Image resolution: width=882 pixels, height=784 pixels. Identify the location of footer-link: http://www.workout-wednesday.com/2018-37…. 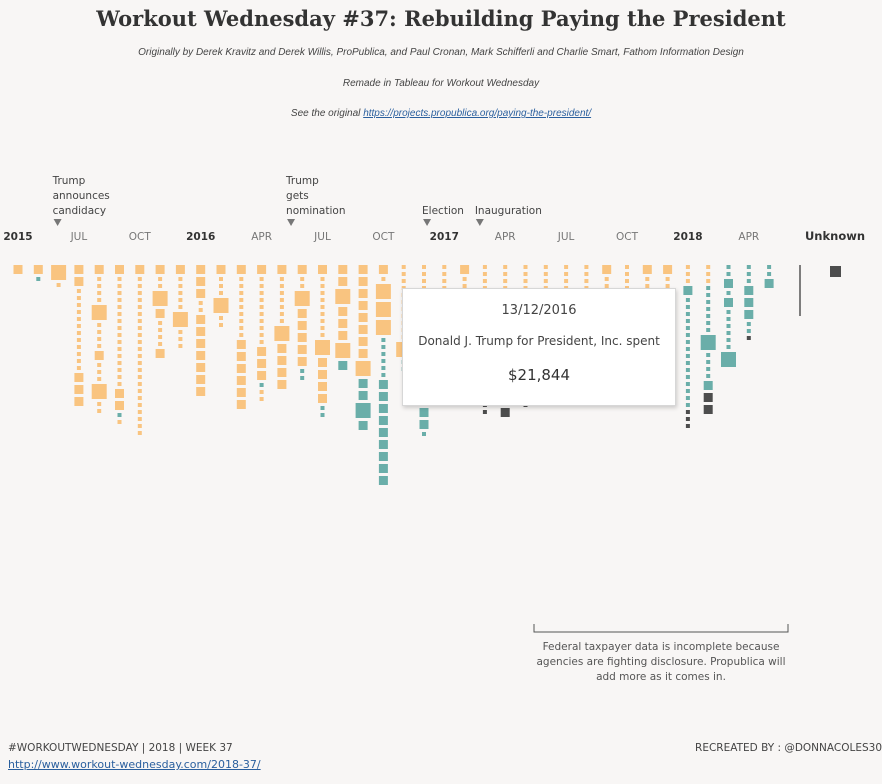
(134, 764).